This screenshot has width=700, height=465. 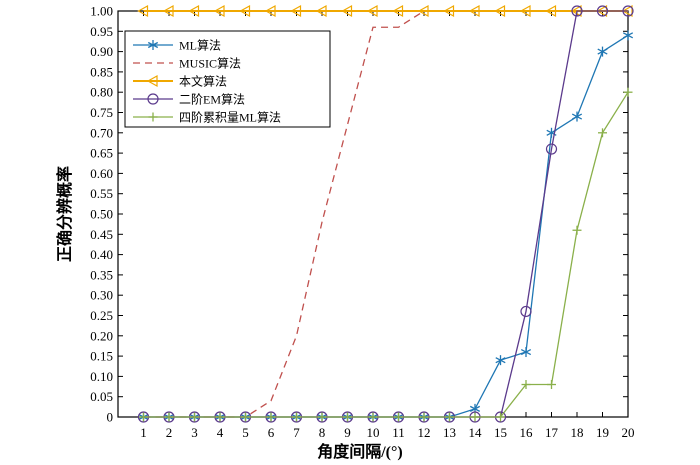 I want to click on y-tick-label: 0.80, so click(x=101, y=92).